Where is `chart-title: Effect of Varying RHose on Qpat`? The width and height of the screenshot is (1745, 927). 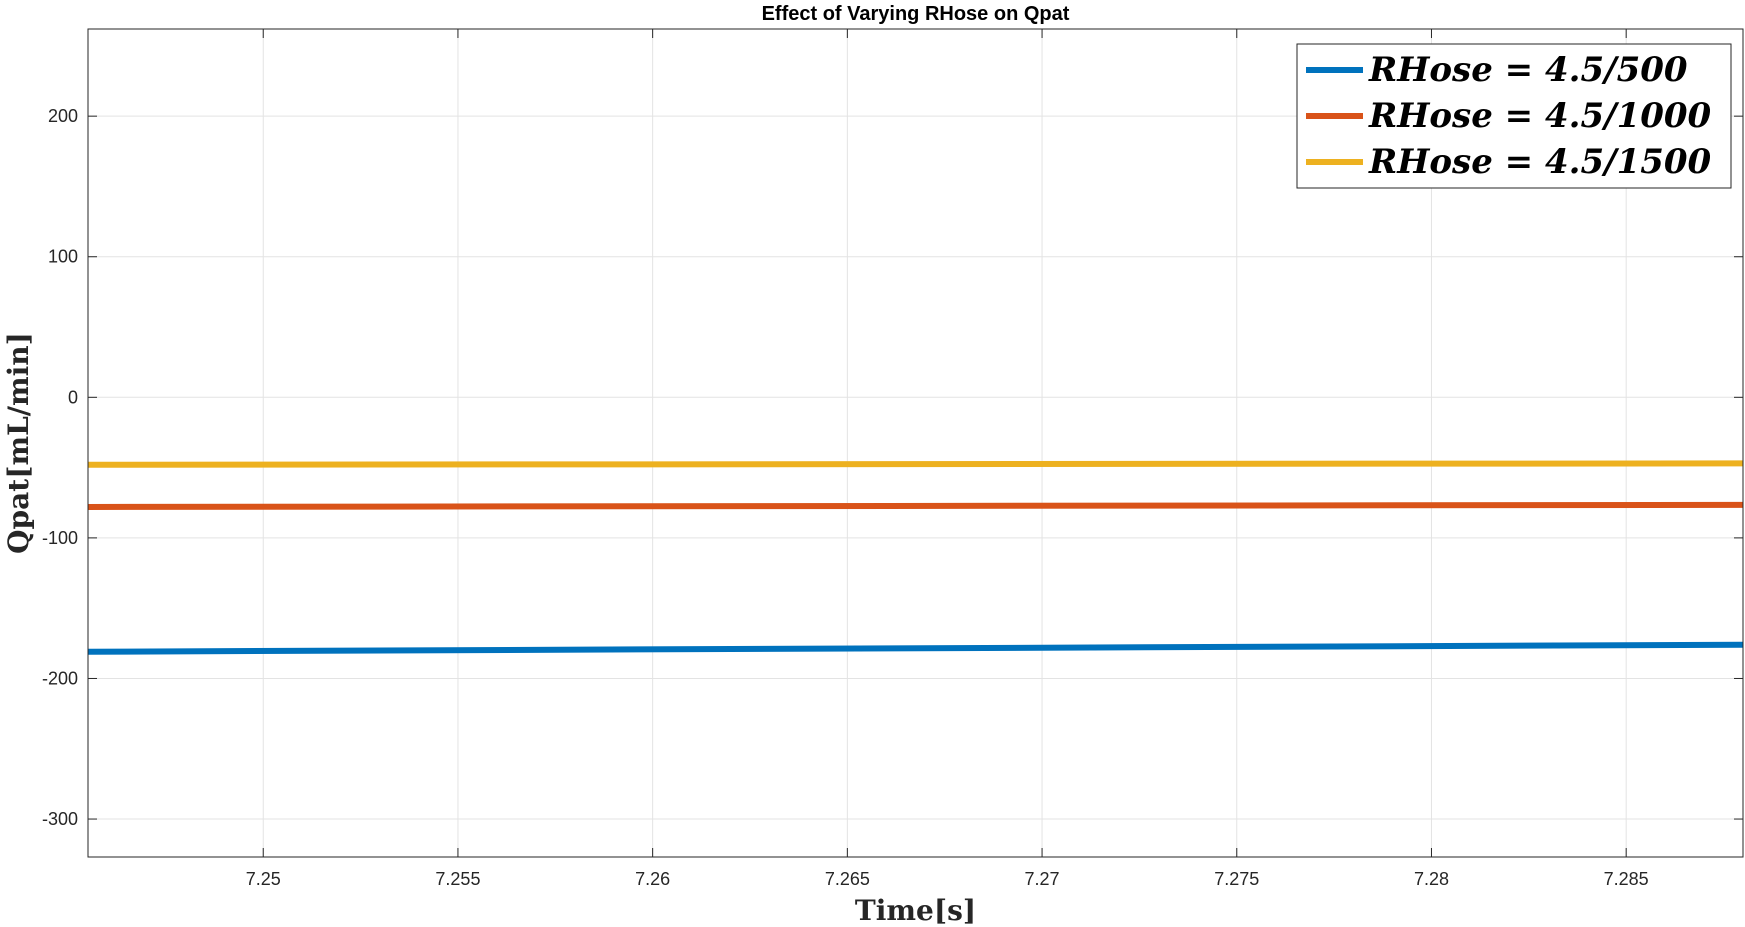
chart-title: Effect of Varying RHose on Qpat is located at coordinates (916, 14).